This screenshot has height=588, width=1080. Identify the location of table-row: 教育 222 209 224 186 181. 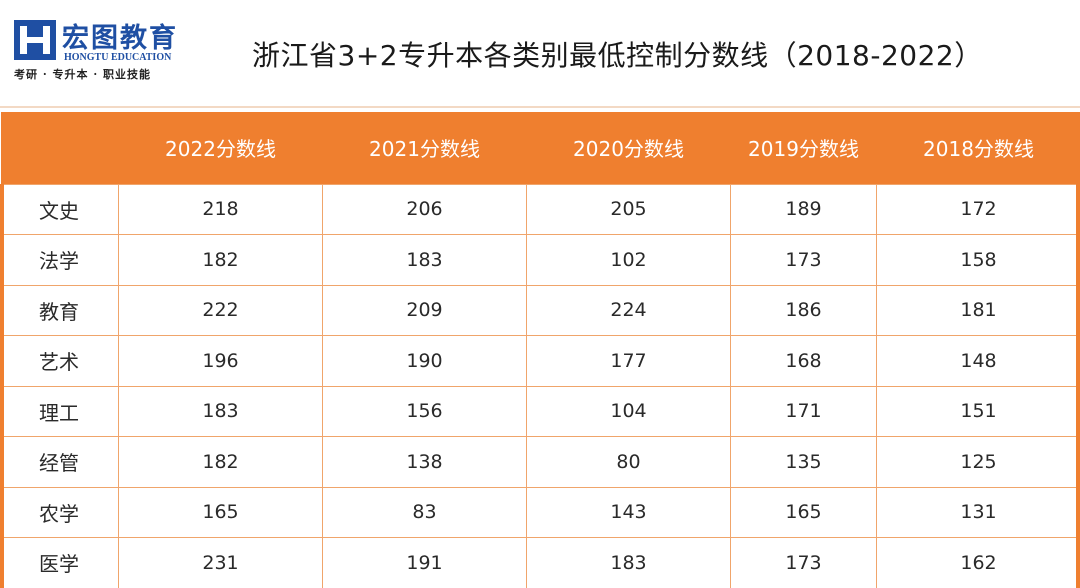
(540, 310).